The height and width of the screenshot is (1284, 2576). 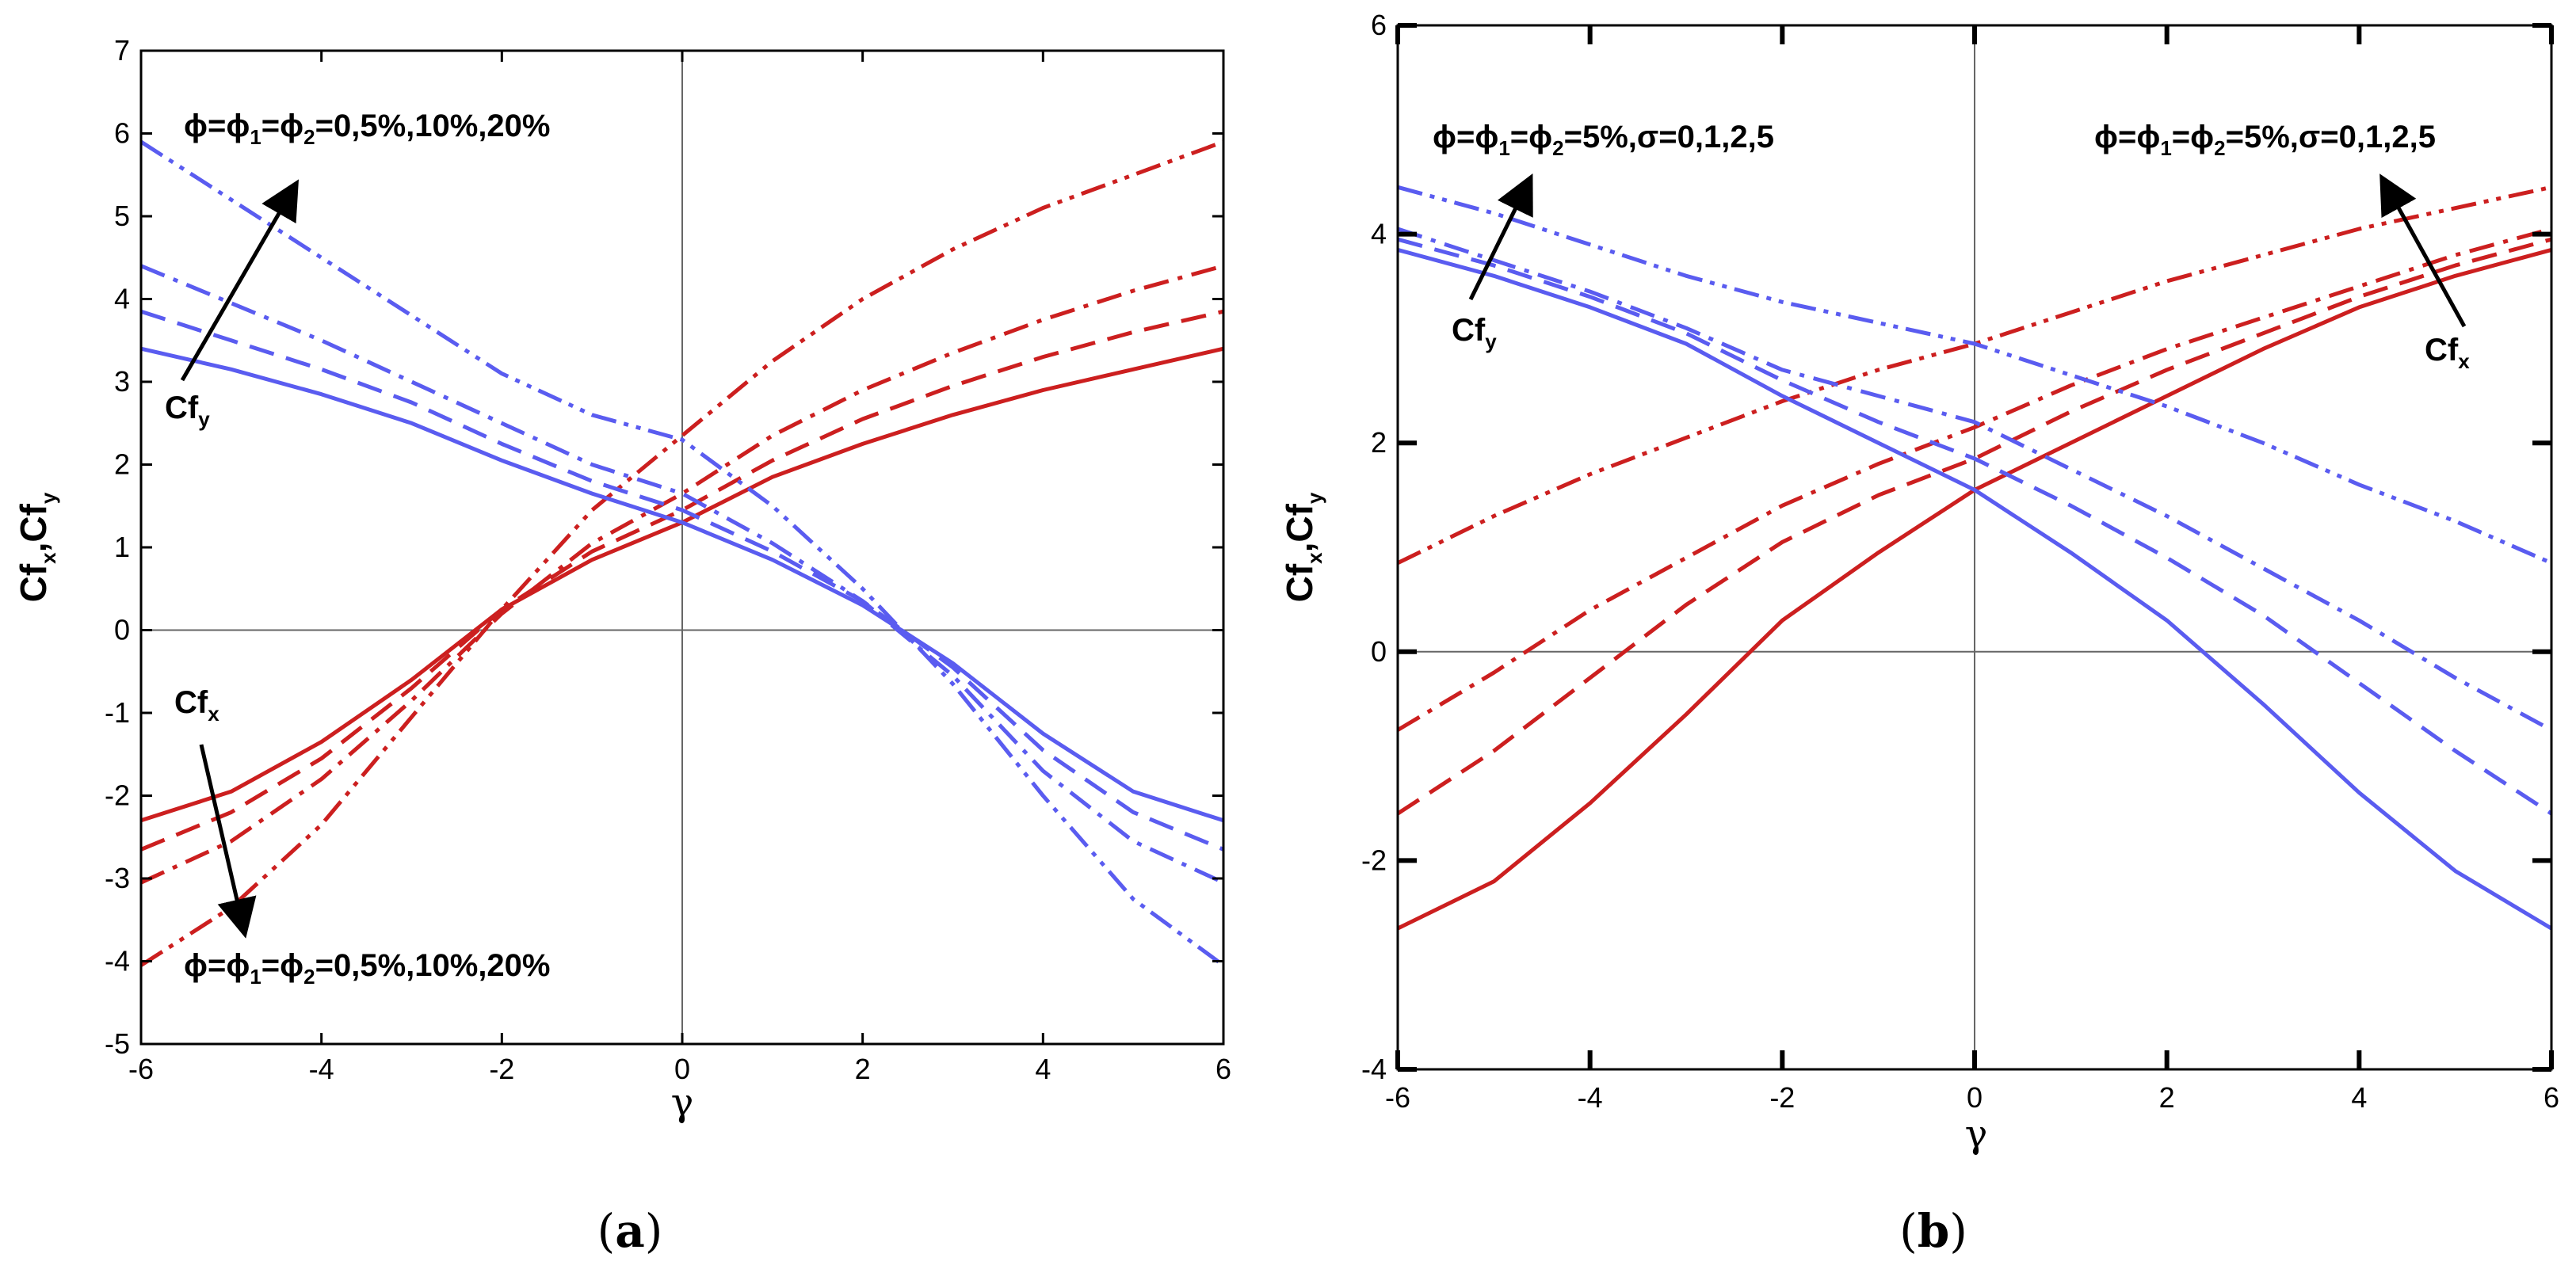 What do you see at coordinates (1374, 1069) in the screenshot?
I see `panel-b-y-tick-label: -4` at bounding box center [1374, 1069].